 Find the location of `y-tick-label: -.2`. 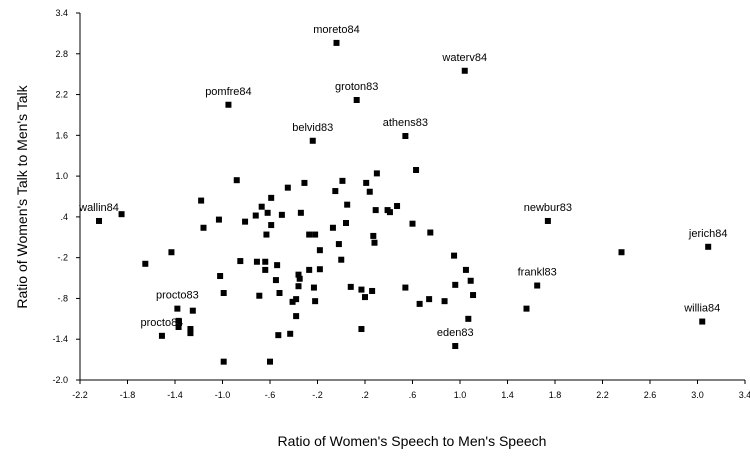

y-tick-label: -.2 is located at coordinates (62, 258).